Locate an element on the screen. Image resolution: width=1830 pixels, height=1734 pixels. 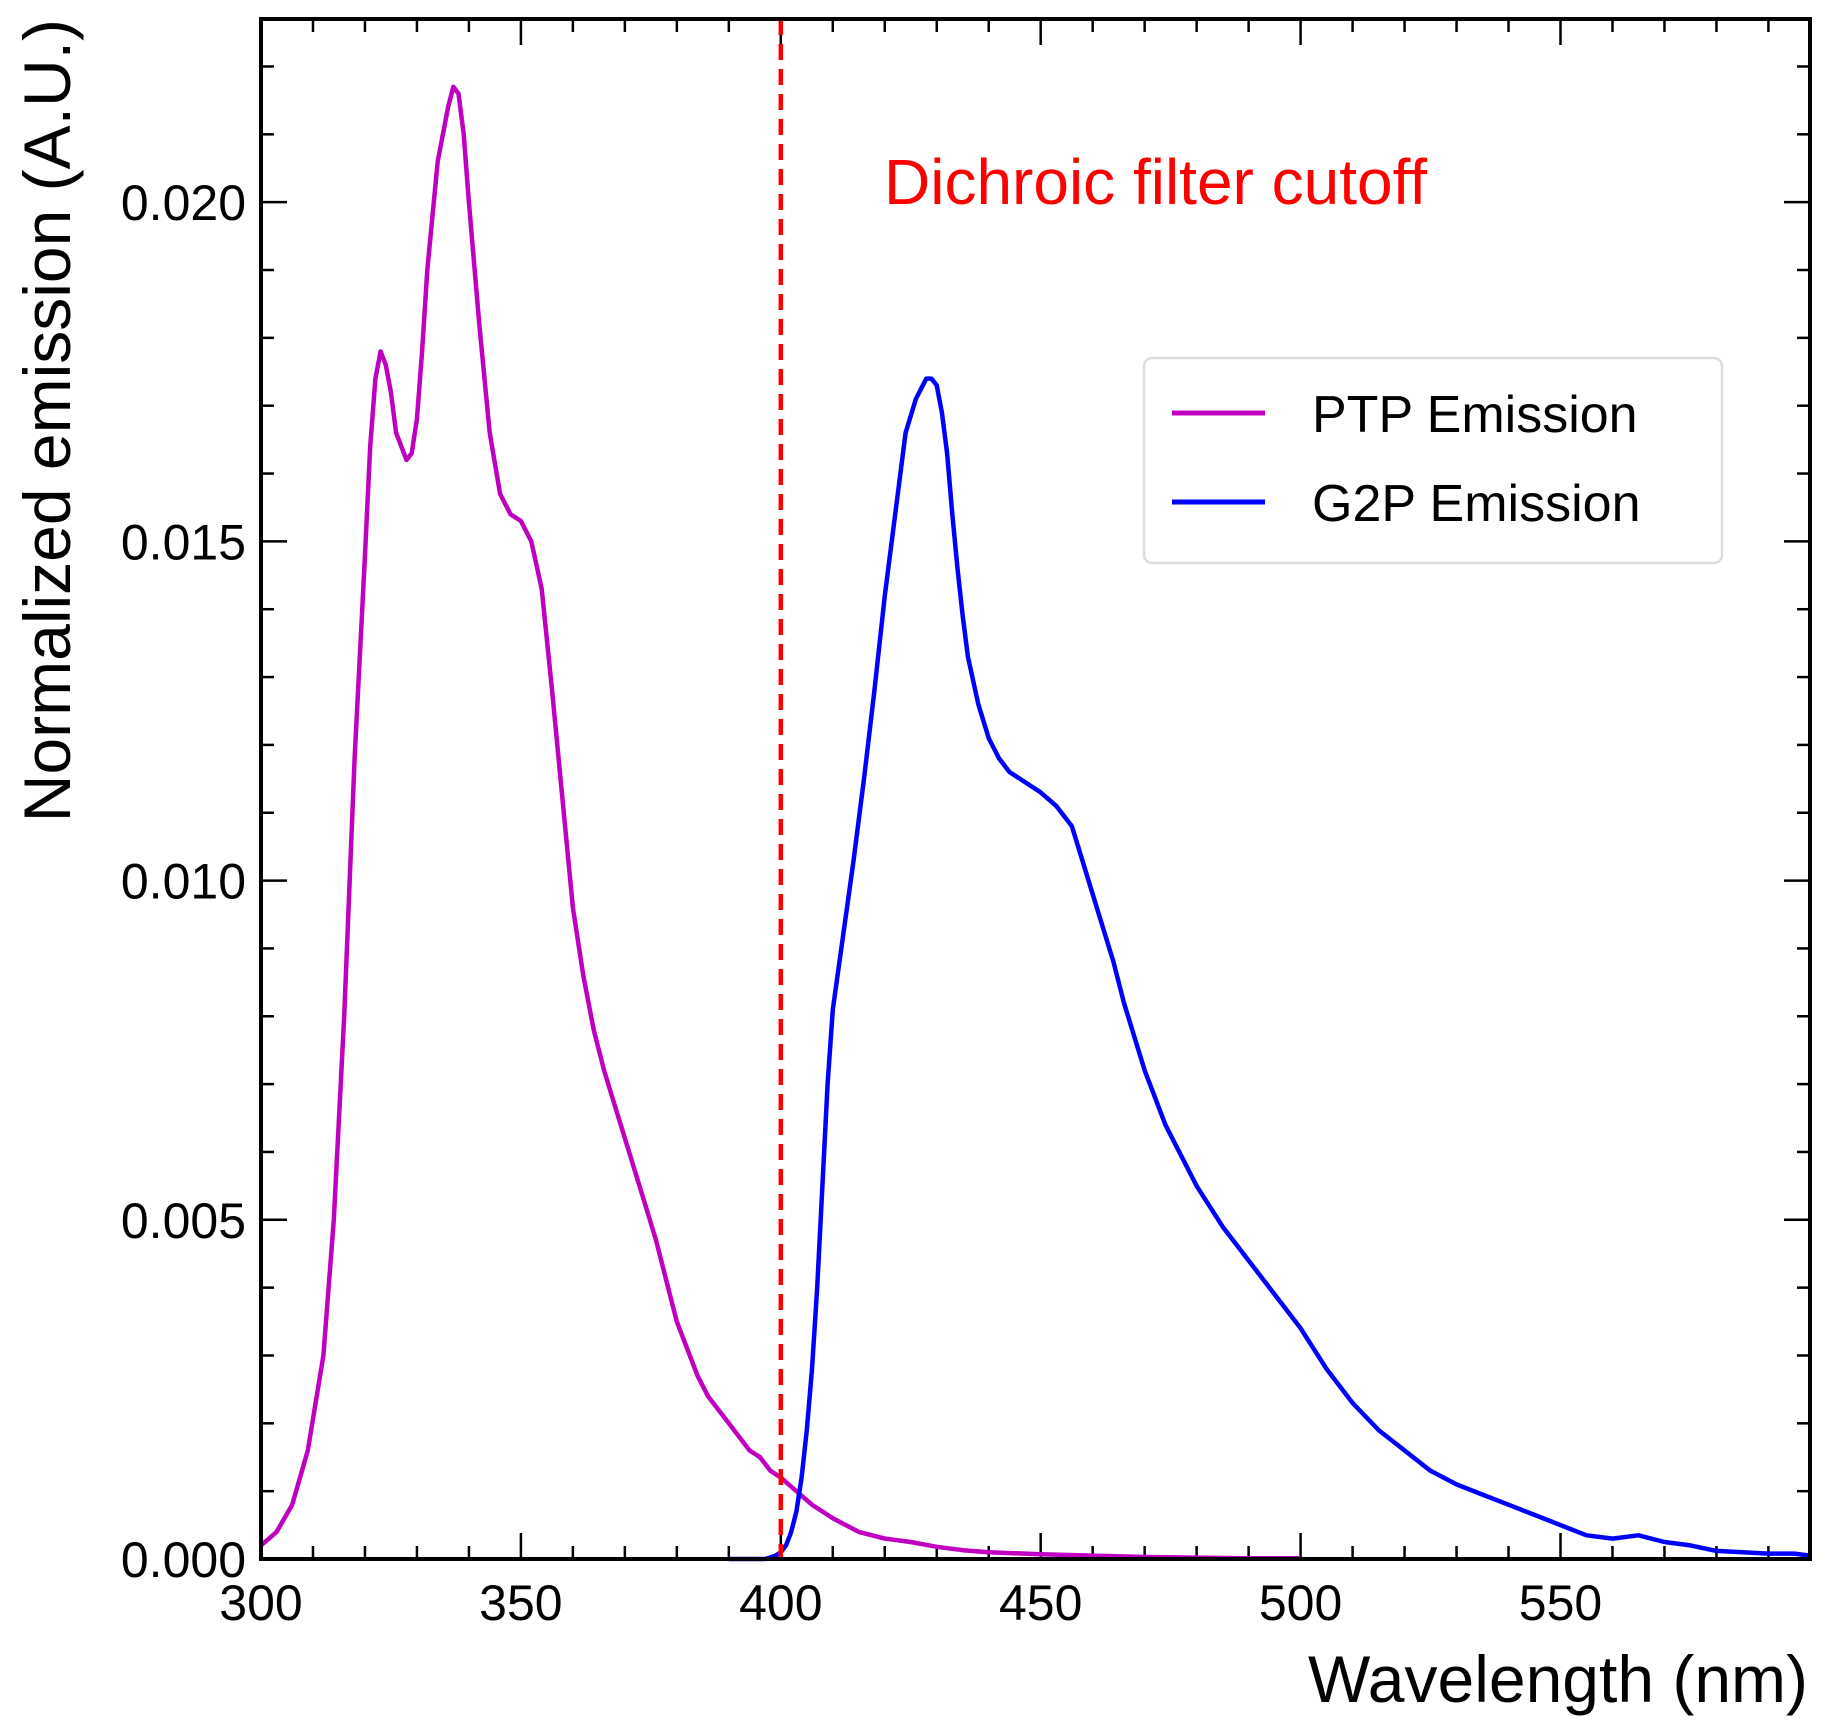
x-tick-label: 500 is located at coordinates (1300, 1603).